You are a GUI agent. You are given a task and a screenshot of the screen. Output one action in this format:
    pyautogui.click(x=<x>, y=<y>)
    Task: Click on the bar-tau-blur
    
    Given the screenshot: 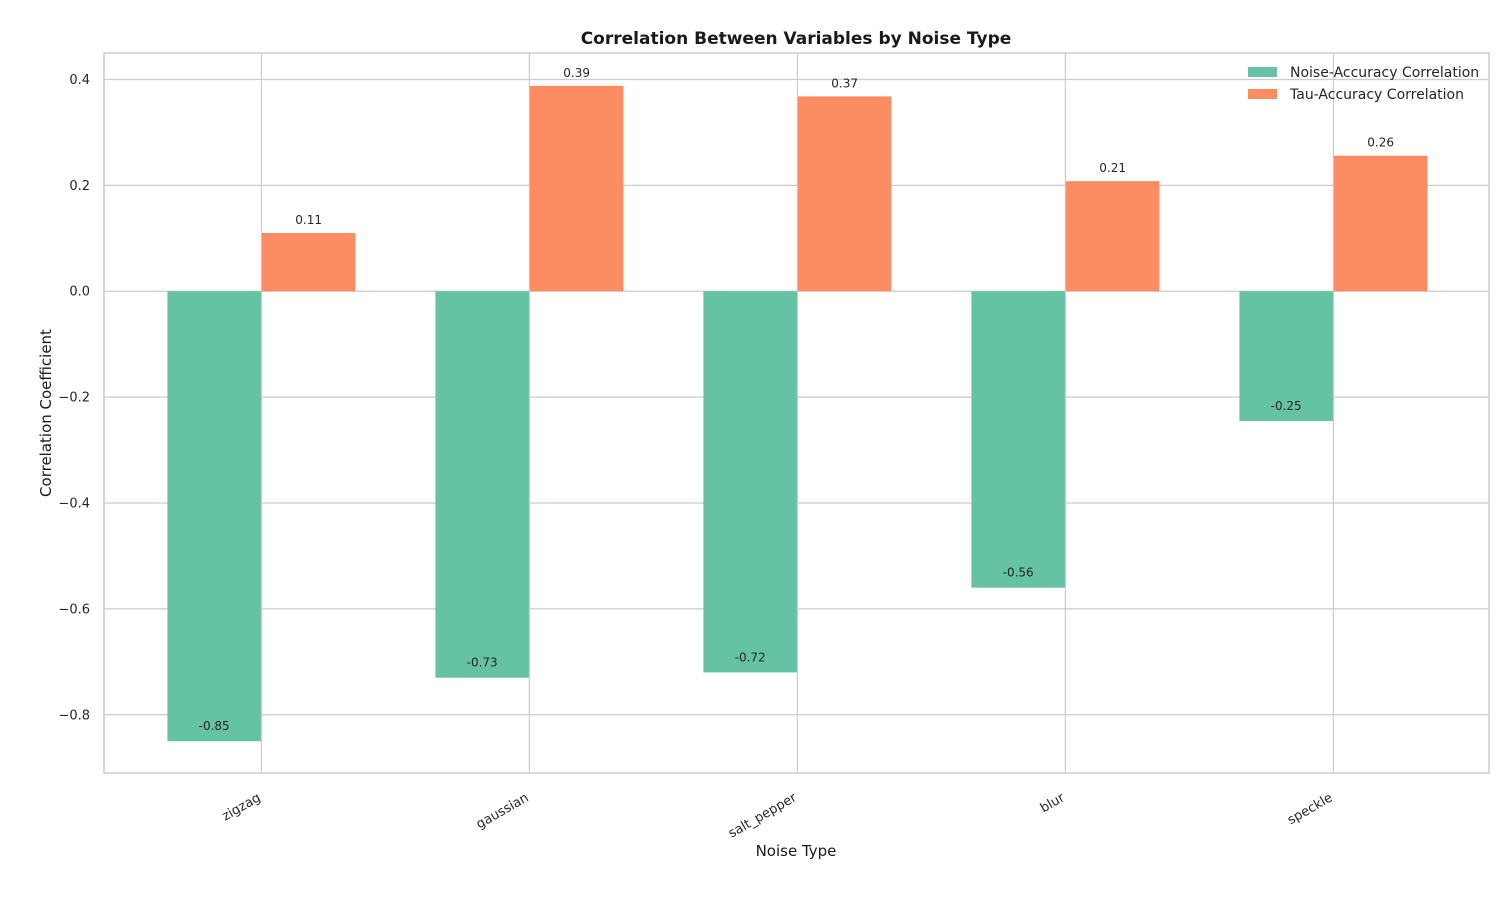 What is the action you would take?
    pyautogui.click(x=1112, y=236)
    